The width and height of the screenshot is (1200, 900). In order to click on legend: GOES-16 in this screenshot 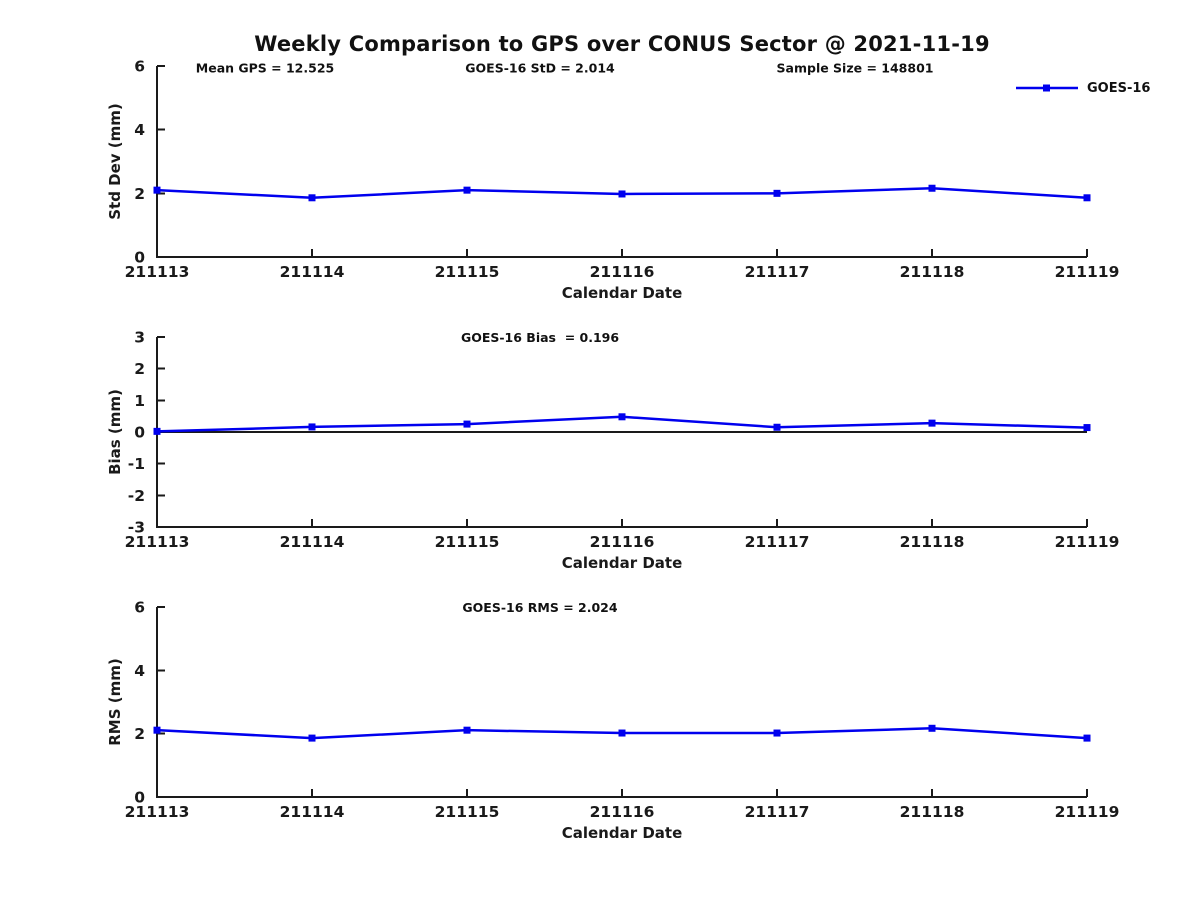, I will do `click(1083, 88)`.